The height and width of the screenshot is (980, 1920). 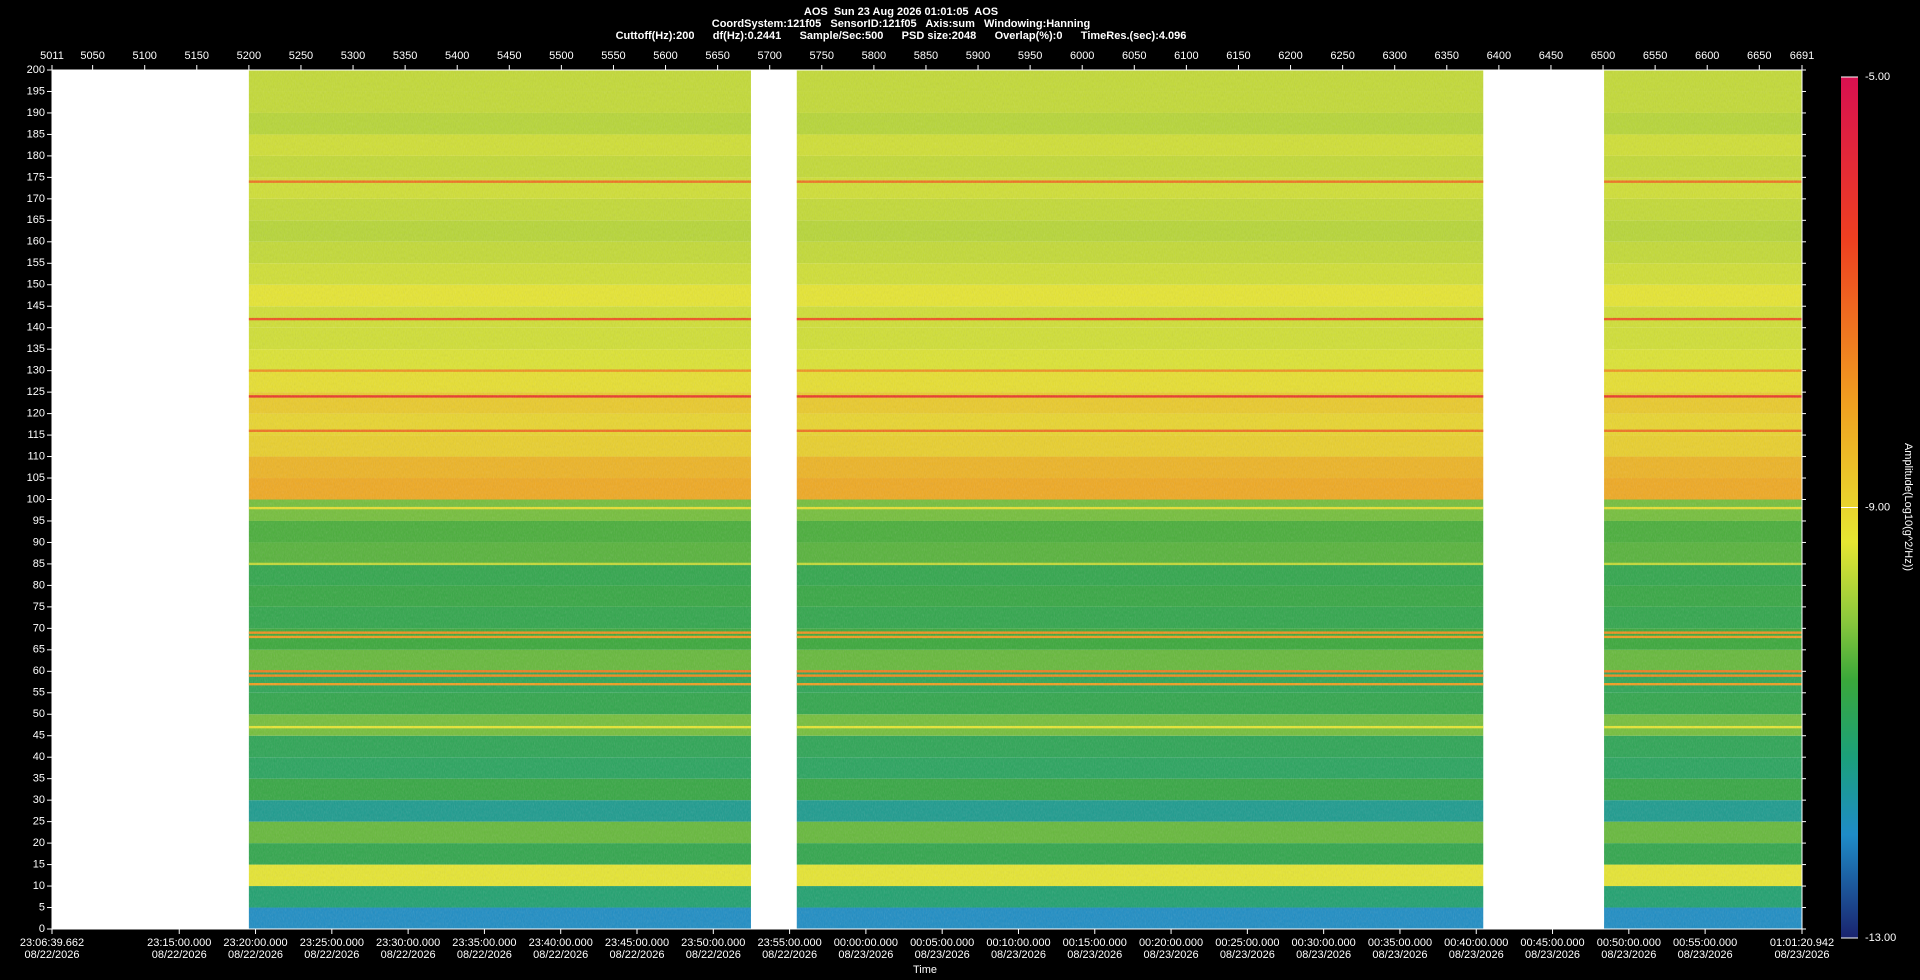 I want to click on x-tick-label: 6350, so click(x=1447, y=56).